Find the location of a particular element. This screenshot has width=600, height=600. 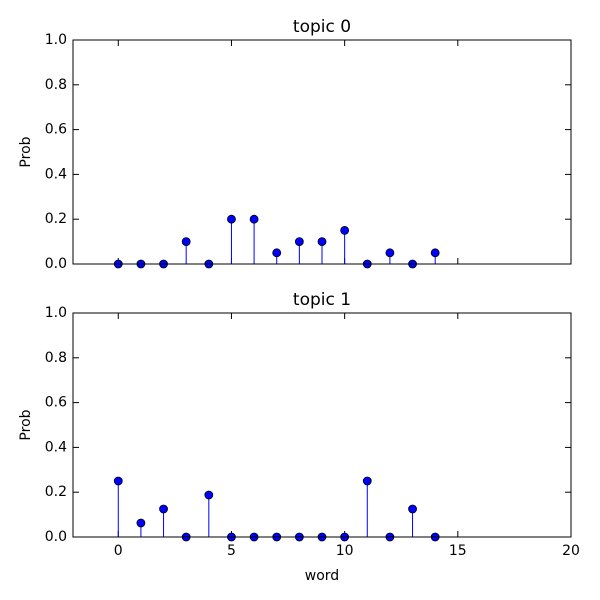

x-tick-label: 5 is located at coordinates (231, 551).